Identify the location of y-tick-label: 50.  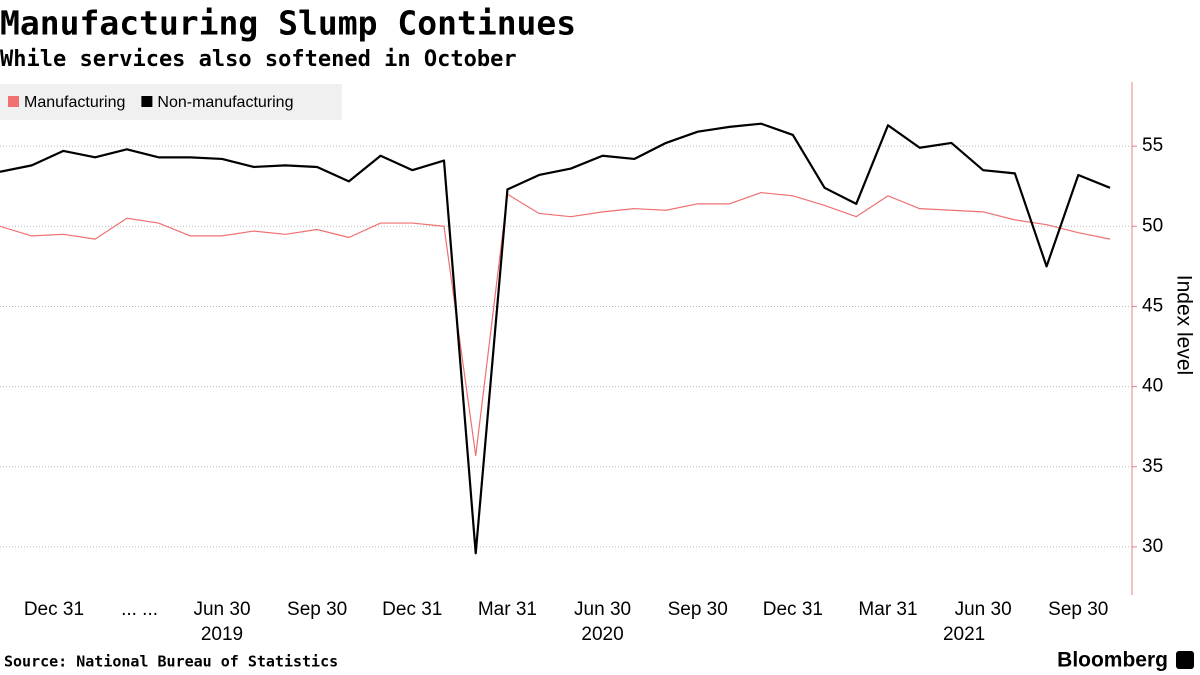
(1152, 225).